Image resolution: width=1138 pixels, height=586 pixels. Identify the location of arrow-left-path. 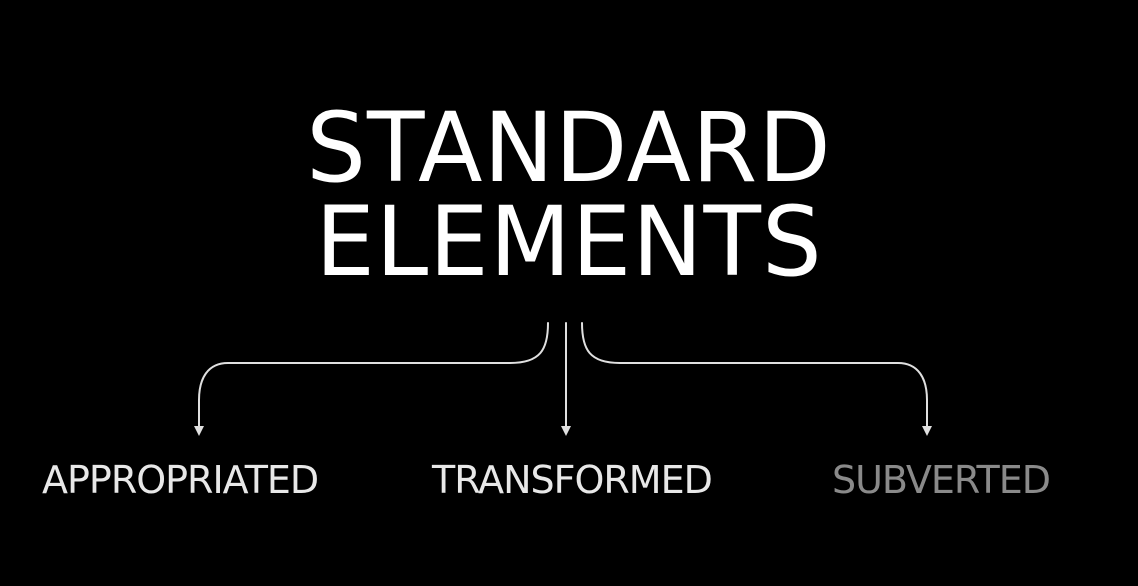
(373, 375).